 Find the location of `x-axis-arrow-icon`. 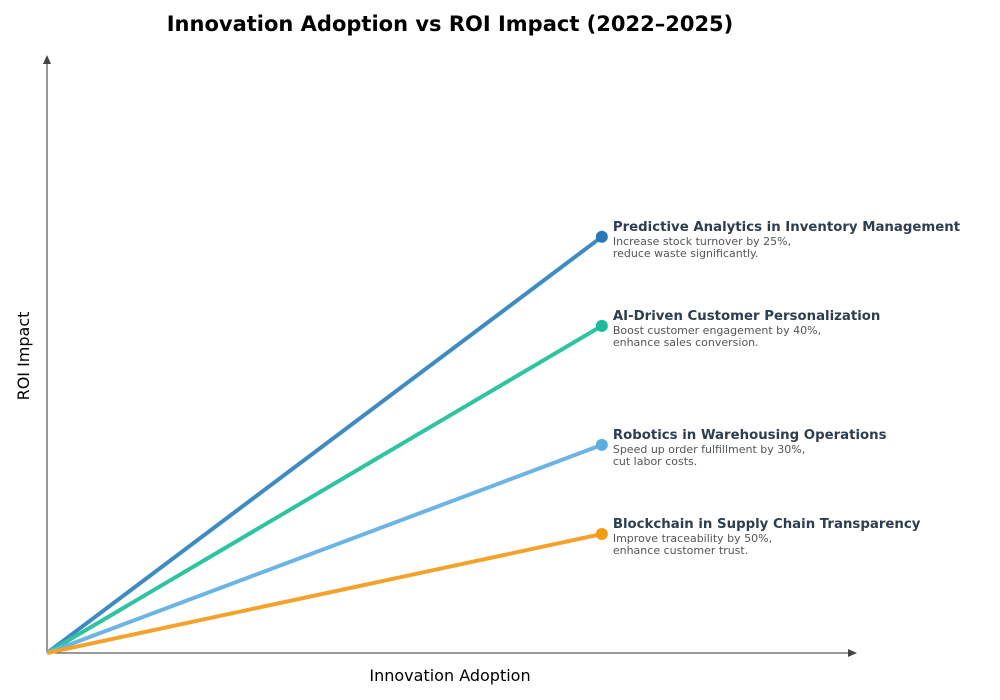

x-axis-arrow-icon is located at coordinates (852, 653).